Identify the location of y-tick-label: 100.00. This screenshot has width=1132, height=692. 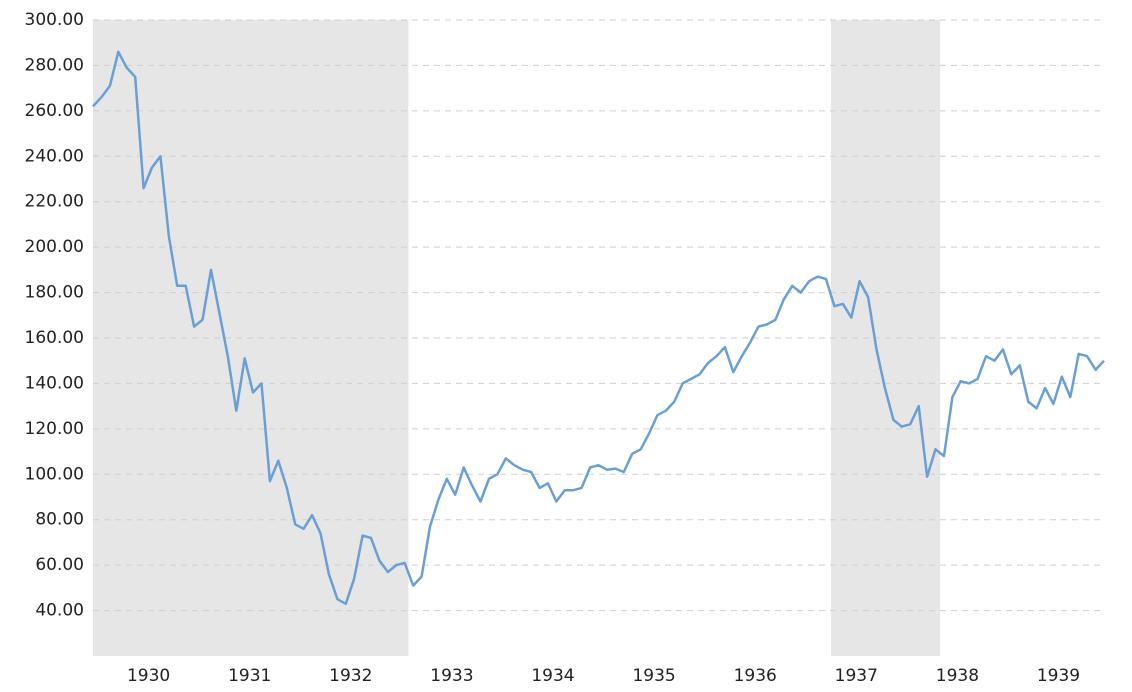
(54, 474).